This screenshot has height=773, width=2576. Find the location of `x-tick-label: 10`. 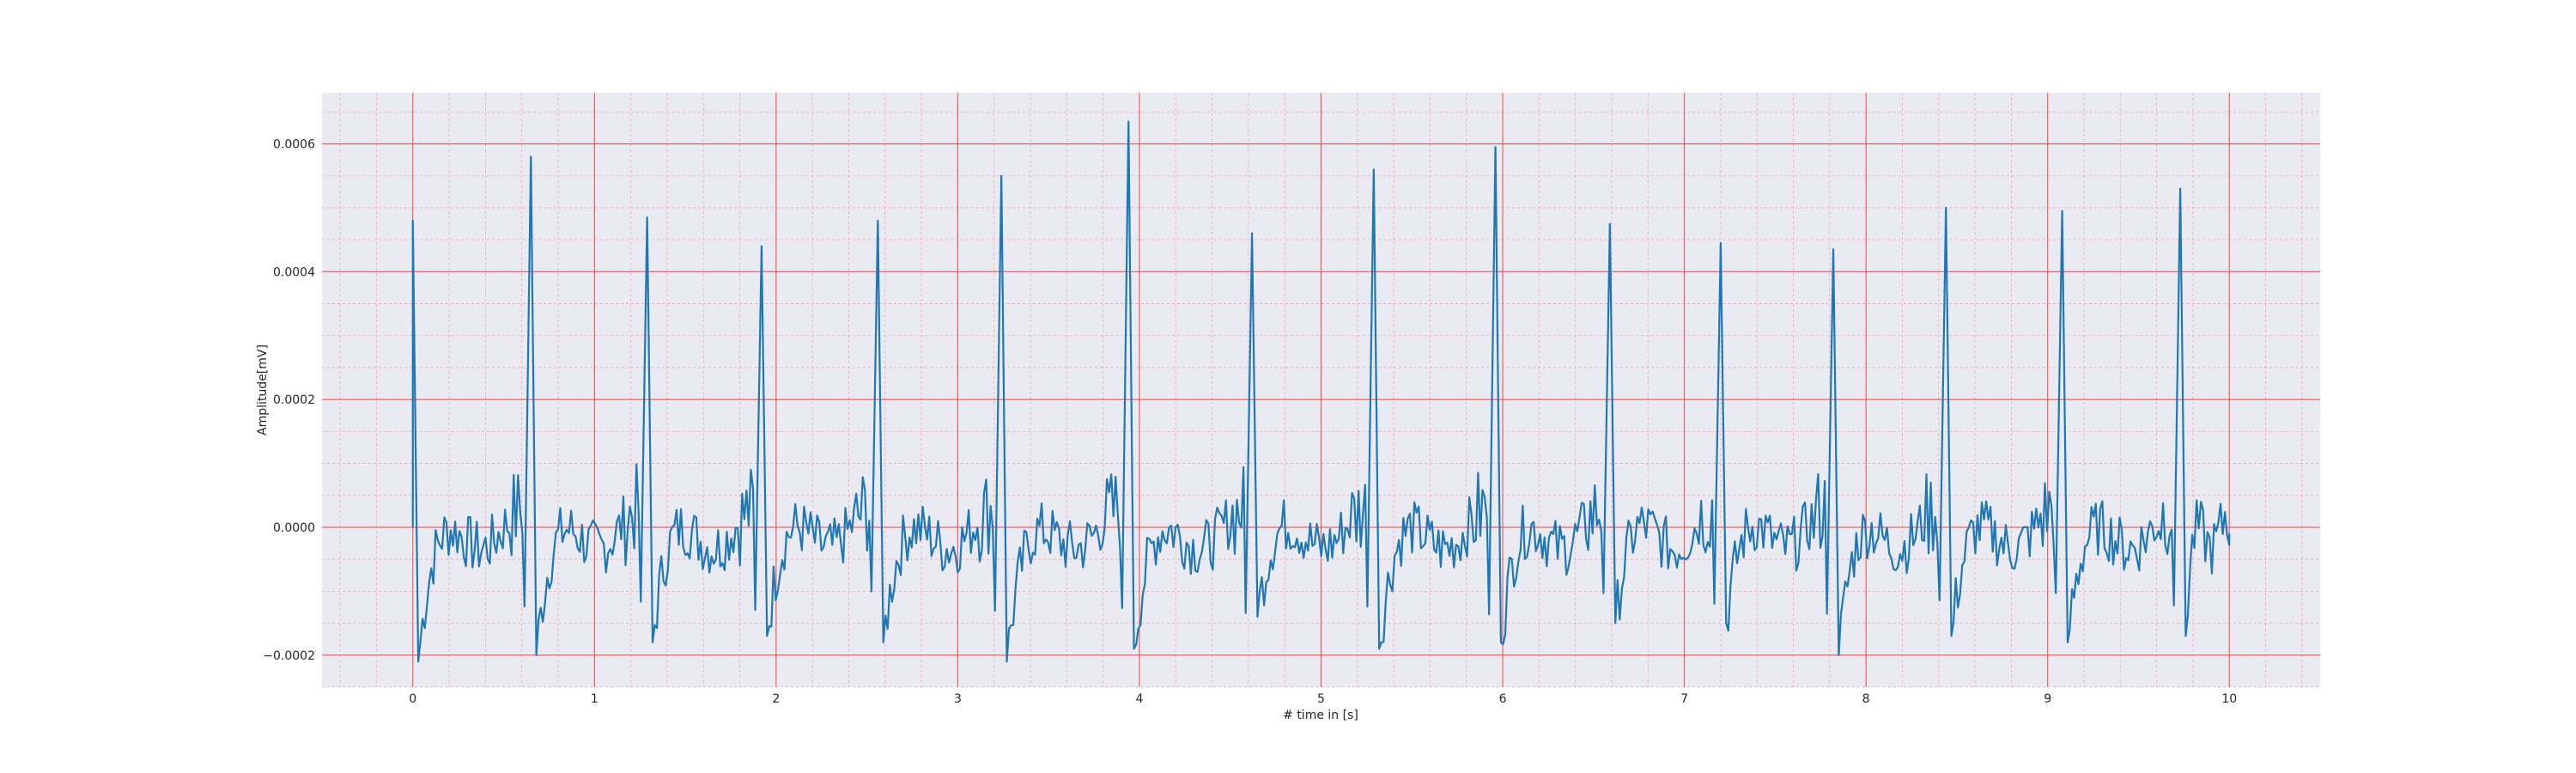

x-tick-label: 10 is located at coordinates (2229, 699).